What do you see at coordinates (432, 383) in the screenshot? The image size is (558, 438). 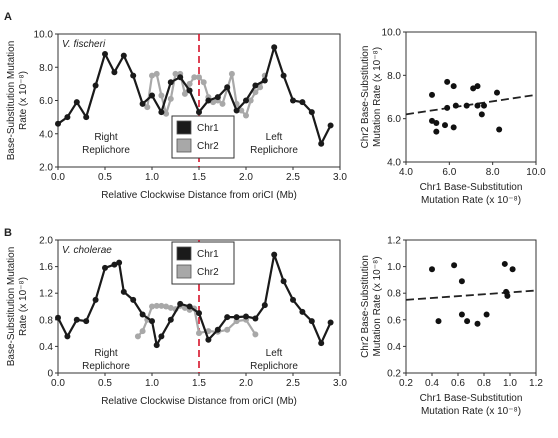 I see `x-tick-label: 0.4` at bounding box center [432, 383].